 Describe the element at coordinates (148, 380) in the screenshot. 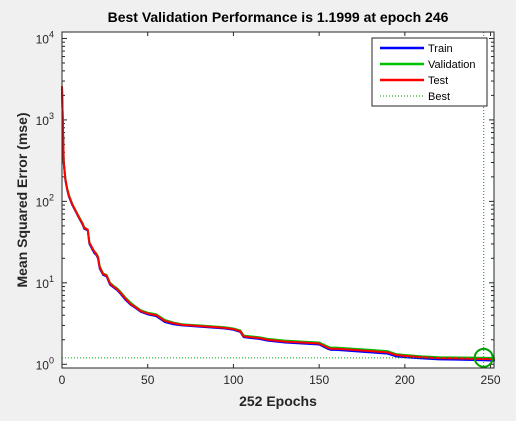

I see `x-tick-label: 50` at that location.